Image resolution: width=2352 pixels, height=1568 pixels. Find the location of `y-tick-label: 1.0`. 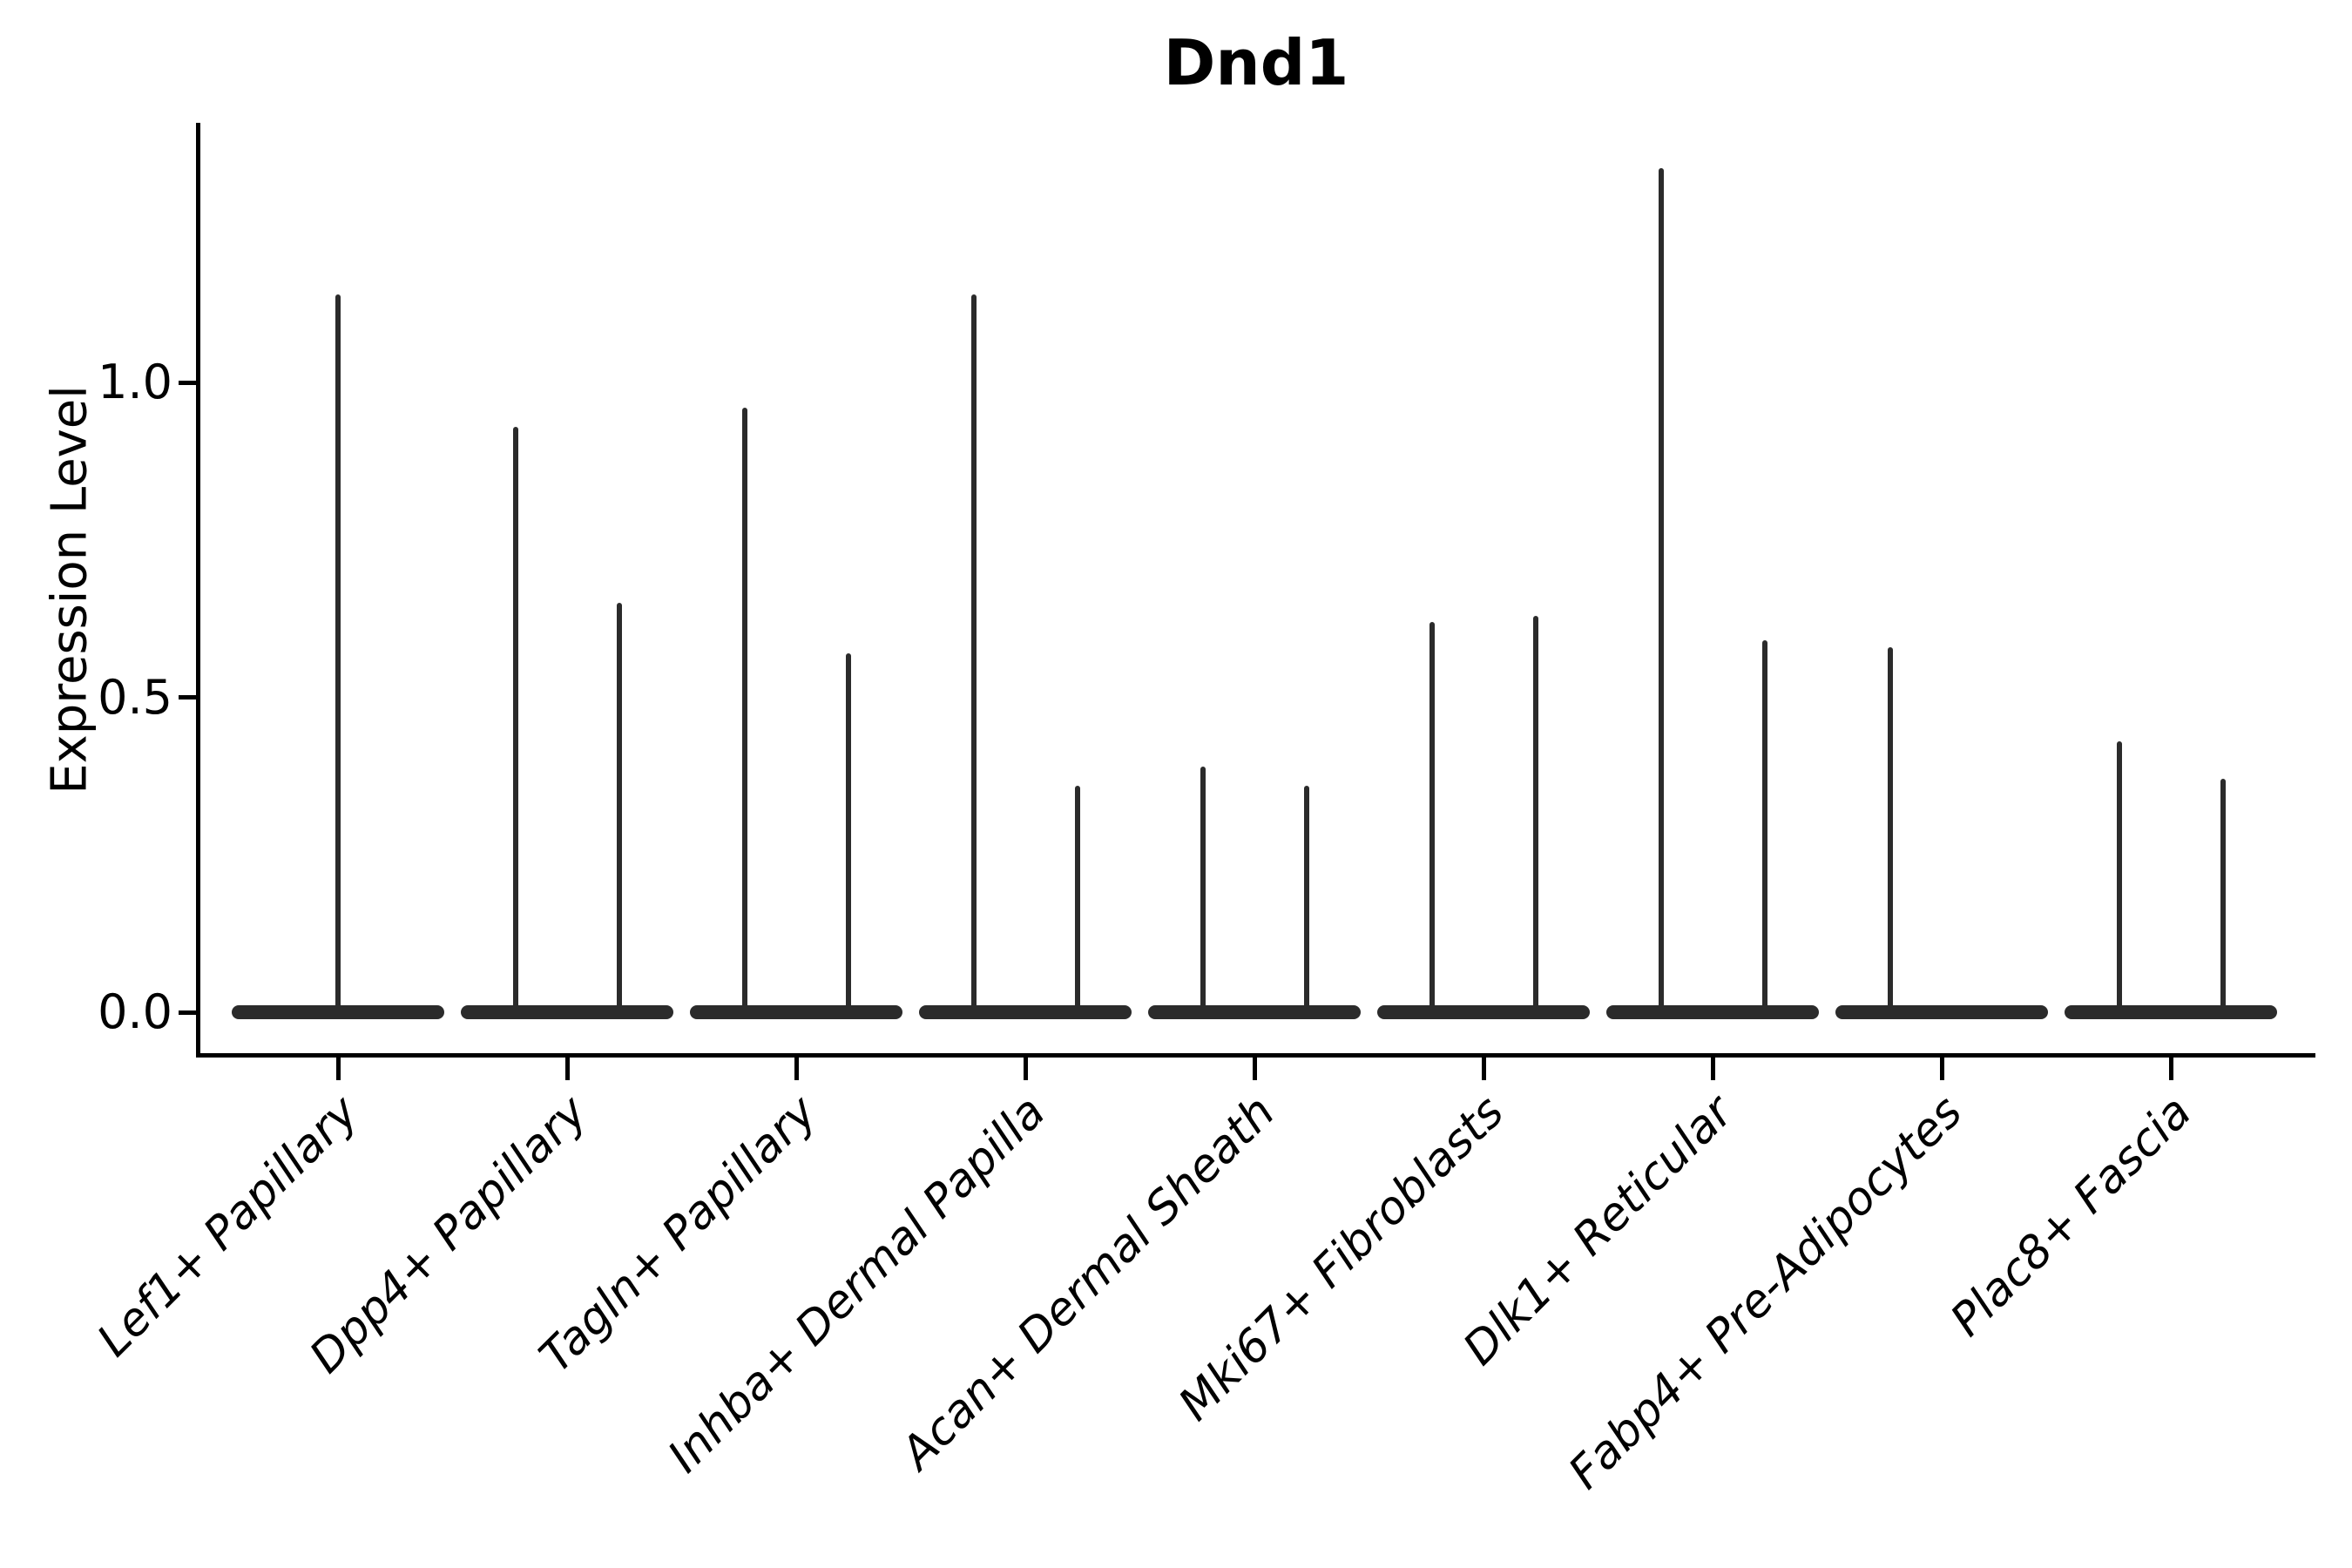

y-tick-label: 1.0 is located at coordinates (135, 382).